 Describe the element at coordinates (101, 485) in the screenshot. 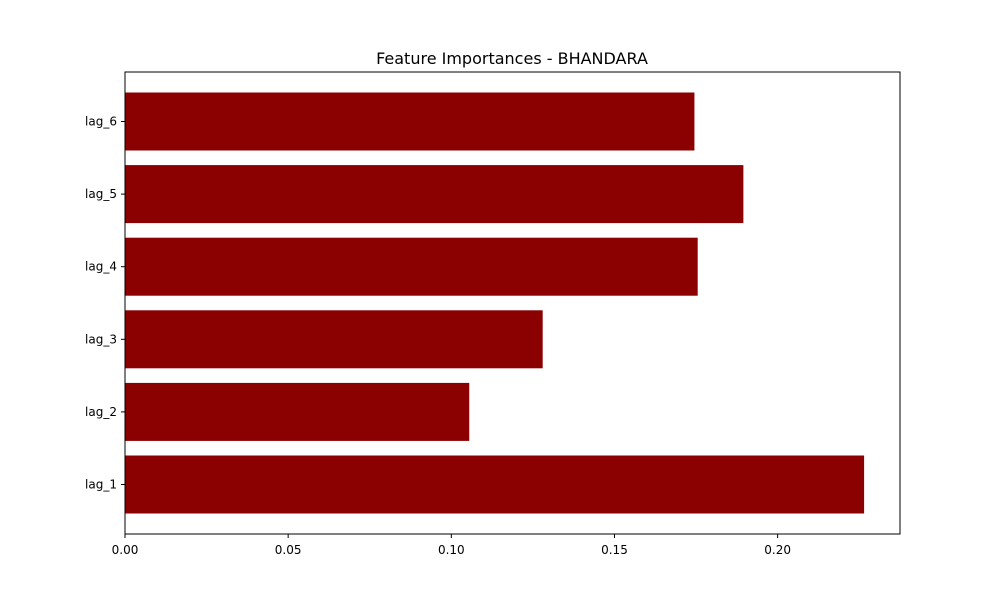

I see `y-tick-label: lag_1` at that location.